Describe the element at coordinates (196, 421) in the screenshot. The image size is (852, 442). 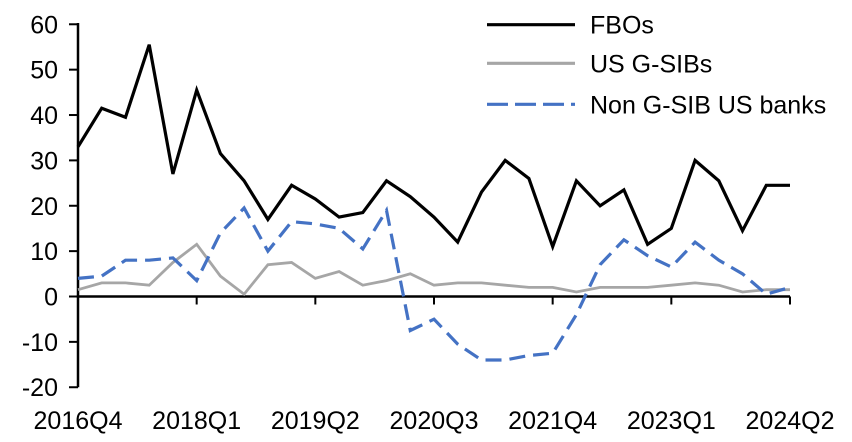
I see `x-tick-label: 2018Q1` at that location.